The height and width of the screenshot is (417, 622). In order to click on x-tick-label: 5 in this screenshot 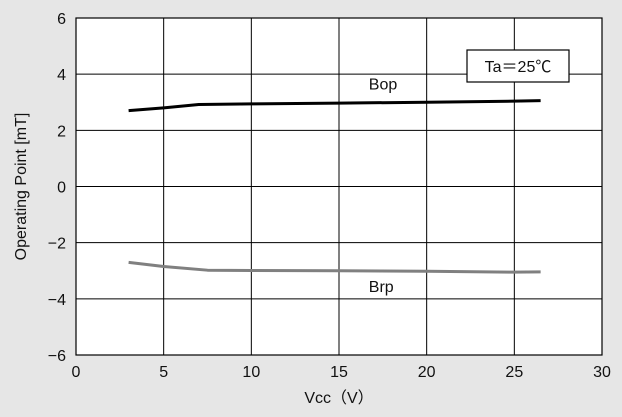, I will do `click(163, 372)`.